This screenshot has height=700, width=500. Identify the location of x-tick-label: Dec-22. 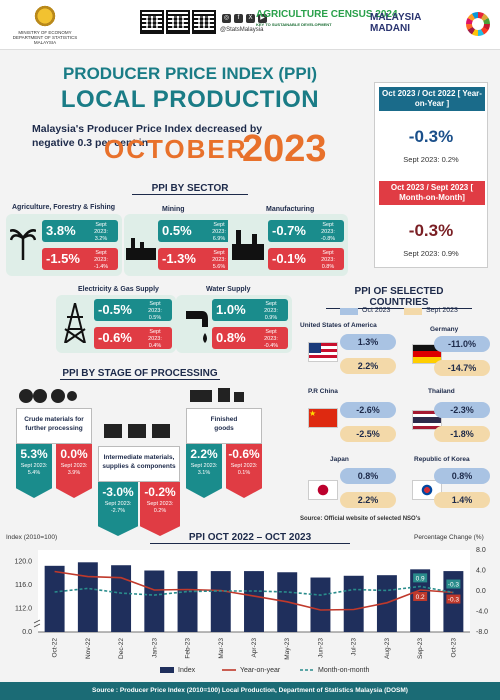
(121, 648).